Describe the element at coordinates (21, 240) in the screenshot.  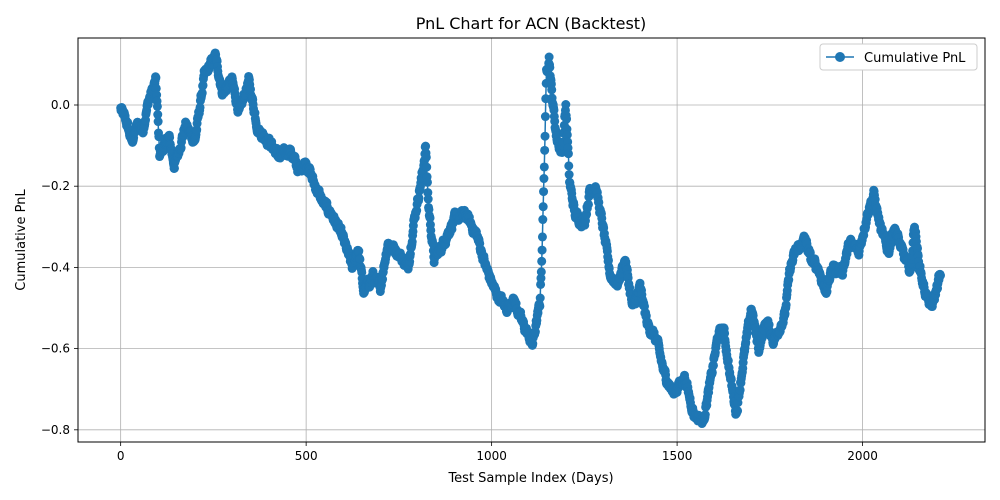
I see `y-axis-label: Cumulative PnL` at that location.